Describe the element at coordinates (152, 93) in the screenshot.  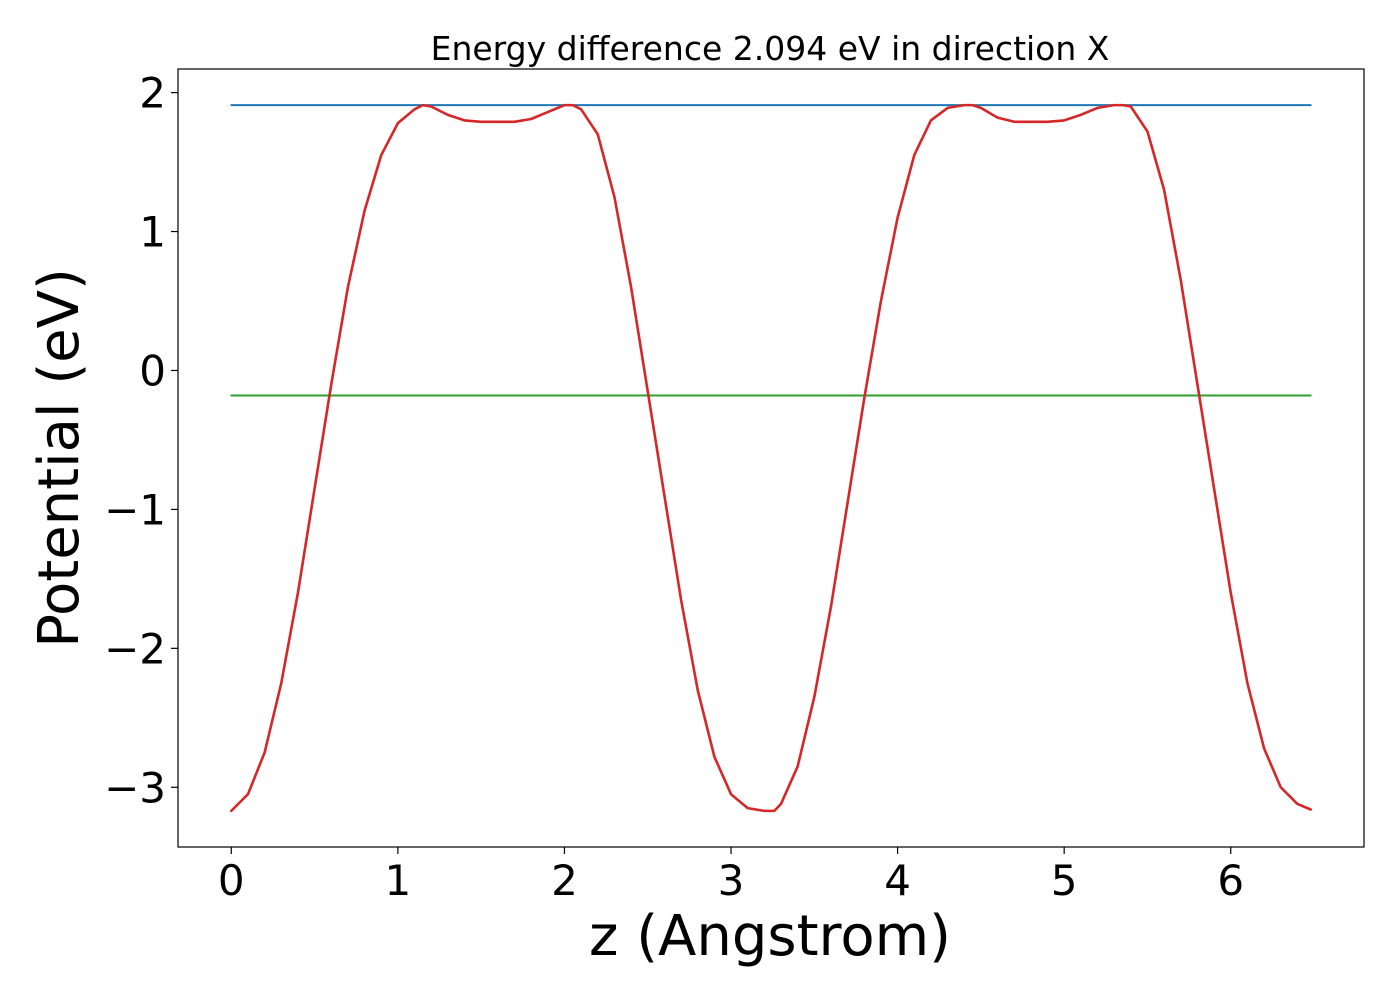
I see `y-tick-label: 2` at that location.